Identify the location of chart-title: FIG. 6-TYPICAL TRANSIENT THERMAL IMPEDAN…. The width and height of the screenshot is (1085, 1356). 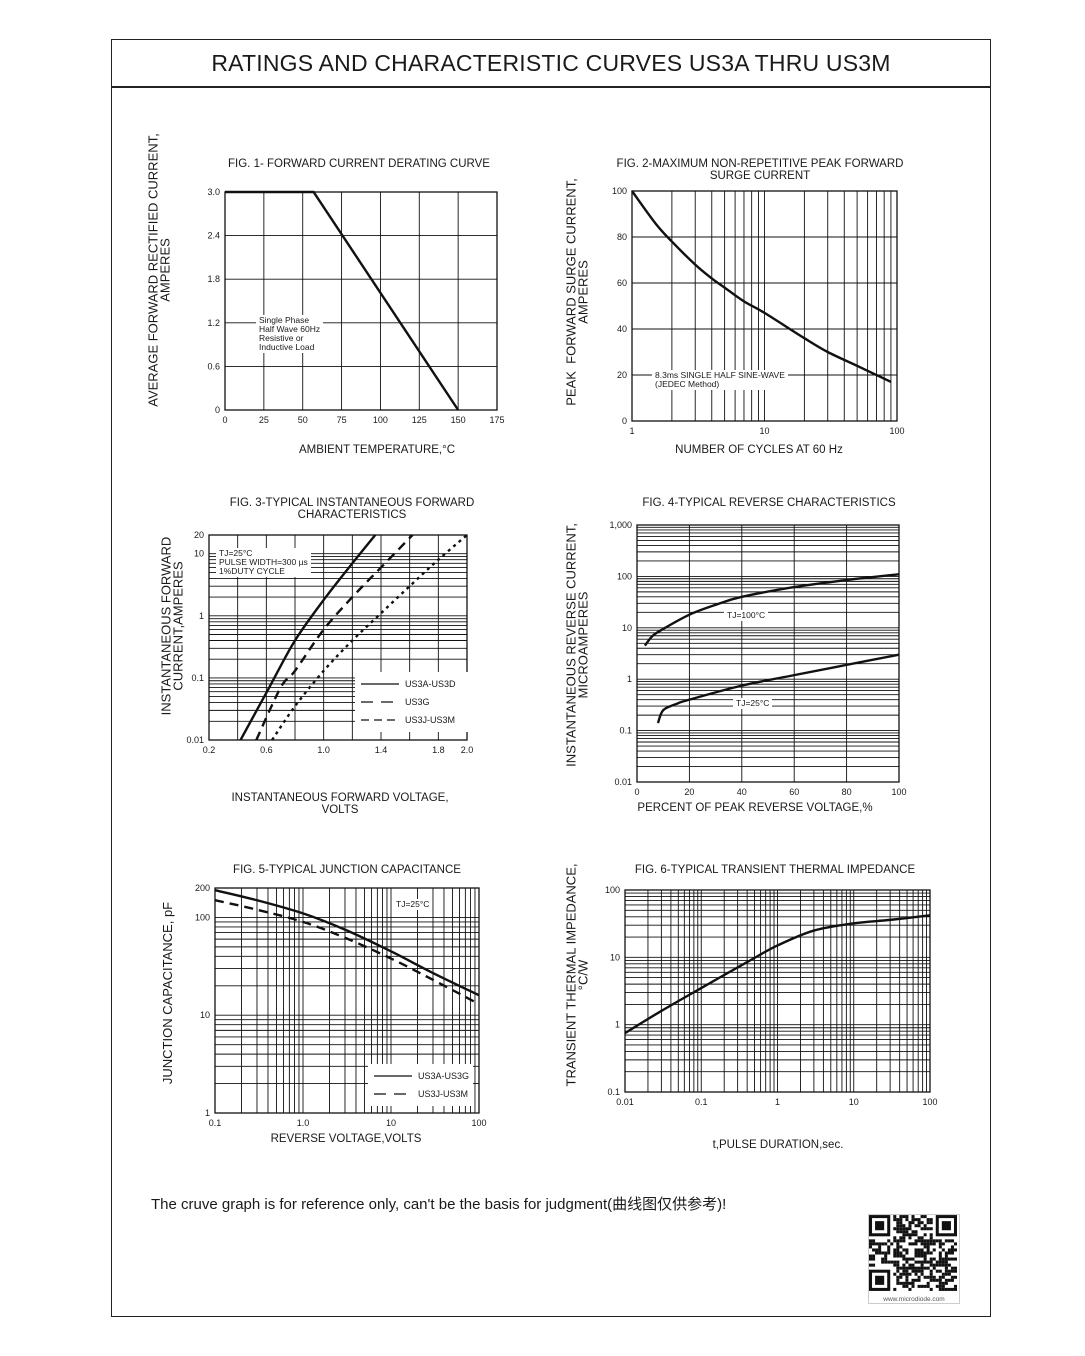
(775, 870).